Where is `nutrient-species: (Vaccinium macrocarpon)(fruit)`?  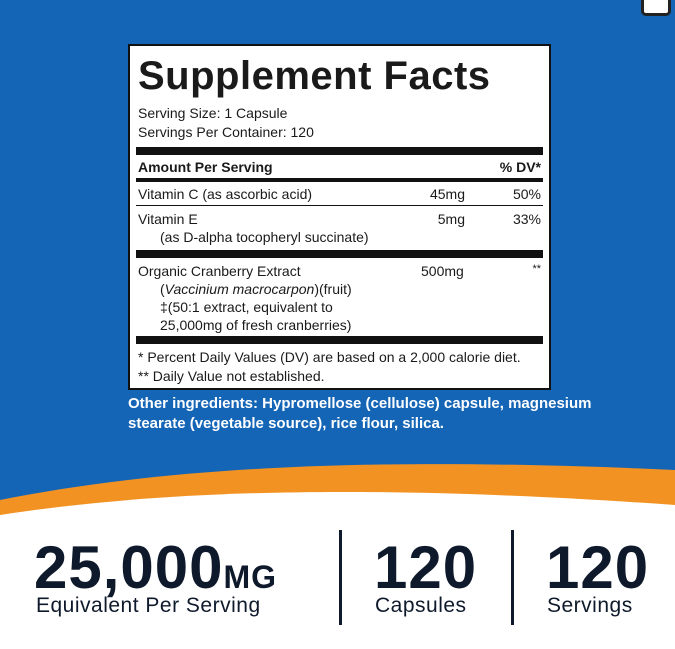
nutrient-species: (Vaccinium macrocarpon)(fruit) is located at coordinates (256, 289).